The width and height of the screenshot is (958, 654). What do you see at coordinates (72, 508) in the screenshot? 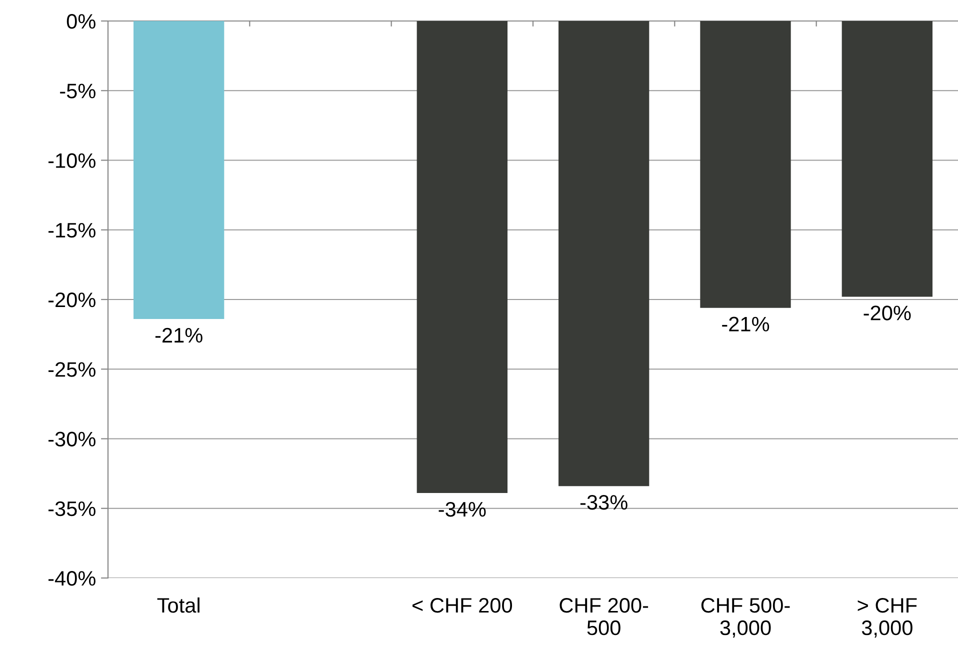
I see `y-tick-label: -35%` at bounding box center [72, 508].